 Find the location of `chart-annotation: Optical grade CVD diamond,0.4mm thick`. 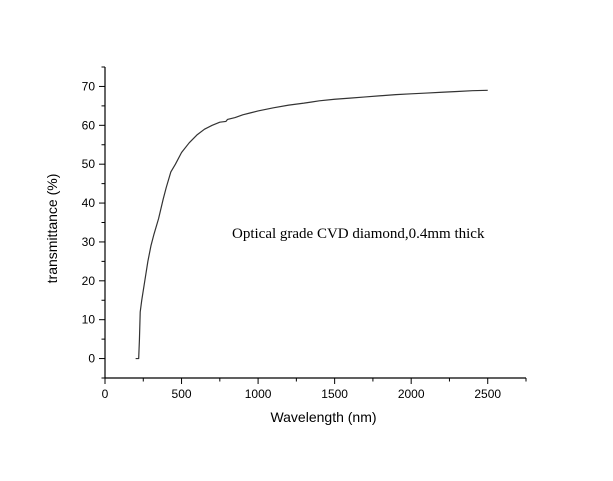

chart-annotation: Optical grade CVD diamond,0.4mm thick is located at coordinates (358, 234).